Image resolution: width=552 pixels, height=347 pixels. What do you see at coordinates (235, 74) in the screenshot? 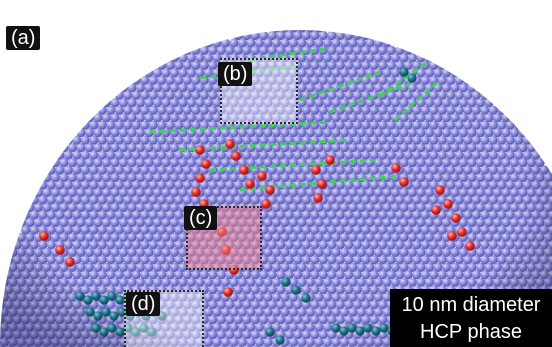
I see `panel-label-b: (b)` at bounding box center [235, 74].